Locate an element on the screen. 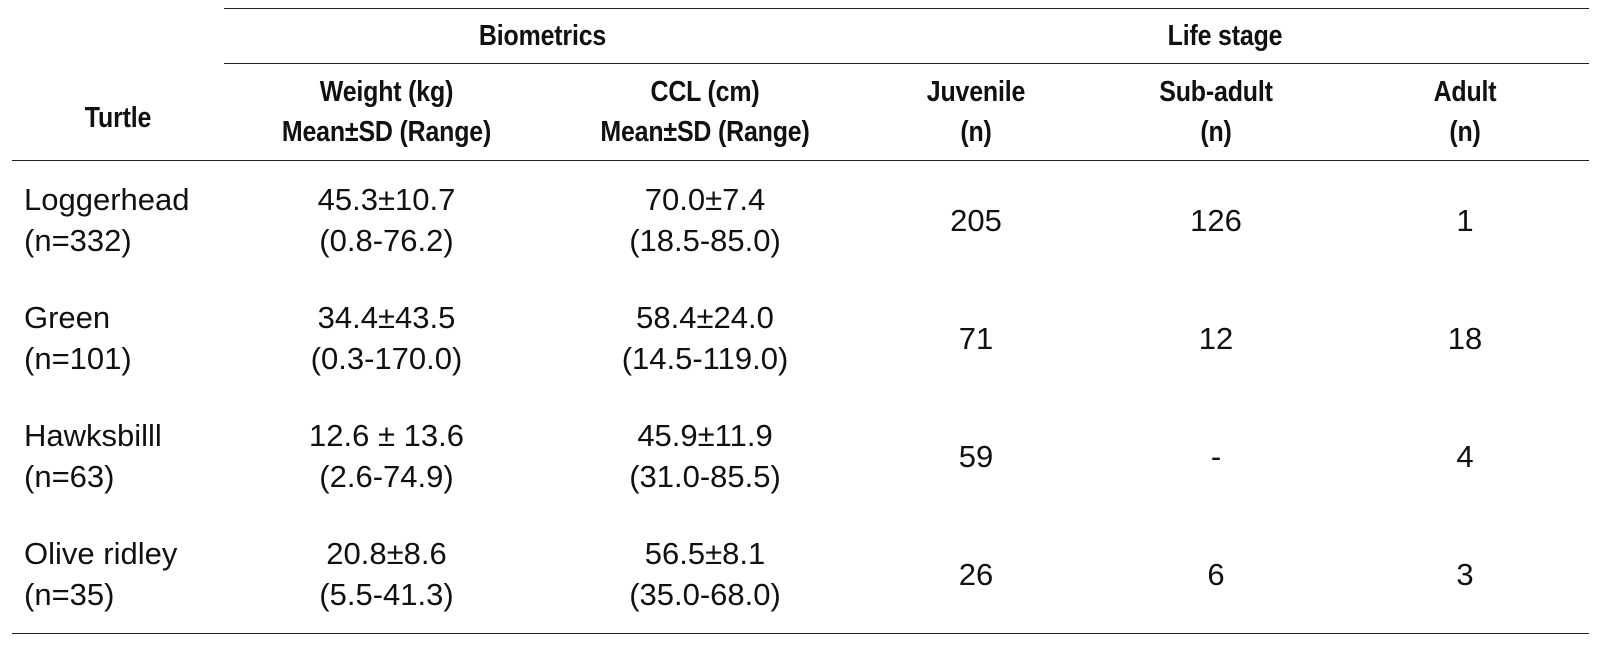 Image resolution: width=1600 pixels, height=658 pixels. weight-cell: 45.3±10.7 (0.8-76.2) is located at coordinates (386, 220).